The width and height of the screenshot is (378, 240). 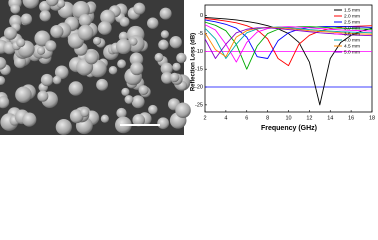 What do you see at coordinates (246, 118) in the screenshot?
I see `x-tick-label: 6` at bounding box center [246, 118].